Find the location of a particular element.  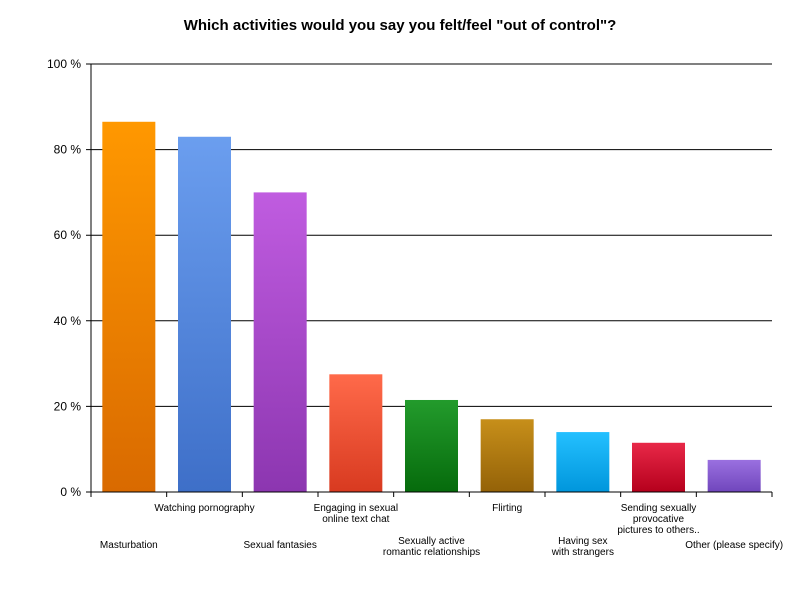

y-tick-label: 20 % is located at coordinates (68, 406).